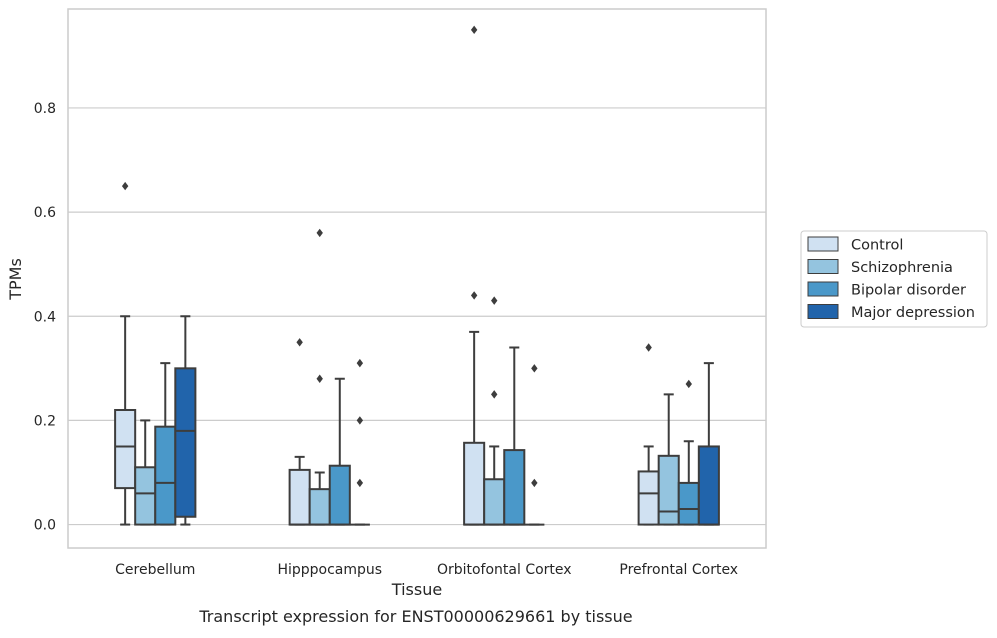 Image resolution: width=997 pixels, height=638 pixels. I want to click on legend-label: Bipolar disorder, so click(908, 291).